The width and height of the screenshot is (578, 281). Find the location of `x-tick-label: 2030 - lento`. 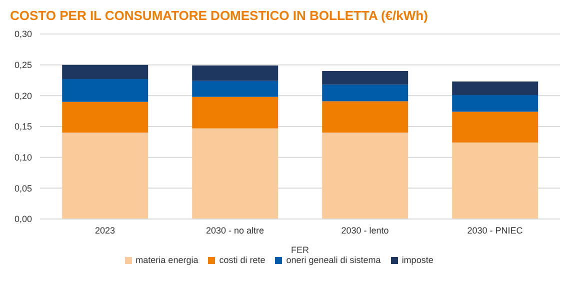

x-tick-label: 2030 - lento is located at coordinates (365, 230).